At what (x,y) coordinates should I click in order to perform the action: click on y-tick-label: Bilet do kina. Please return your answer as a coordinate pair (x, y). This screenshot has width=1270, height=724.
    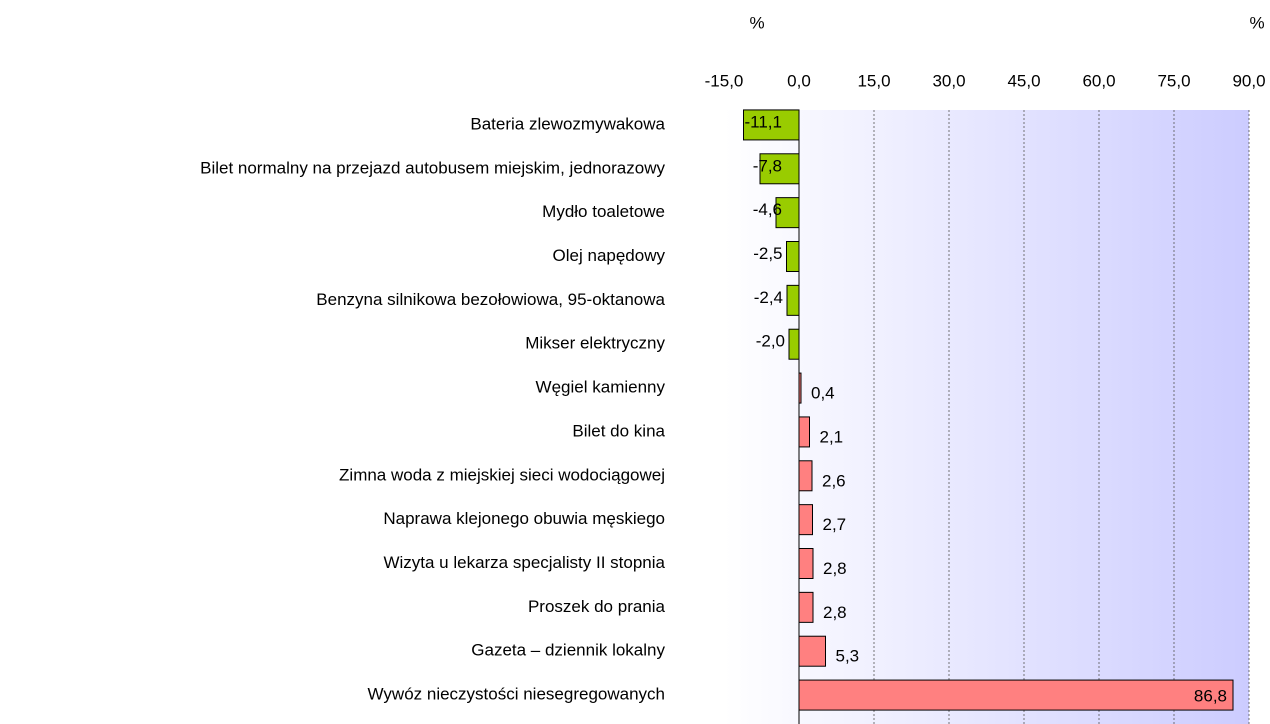
    Looking at the image, I should click on (618, 430).